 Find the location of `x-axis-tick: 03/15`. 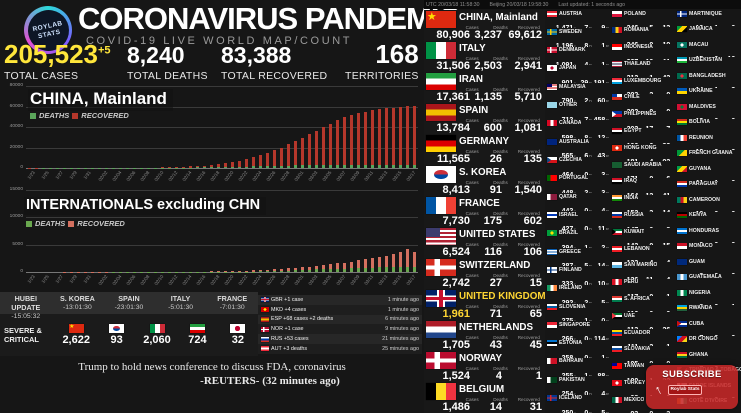

x-axis-tick: 03/15 is located at coordinates (397, 176).